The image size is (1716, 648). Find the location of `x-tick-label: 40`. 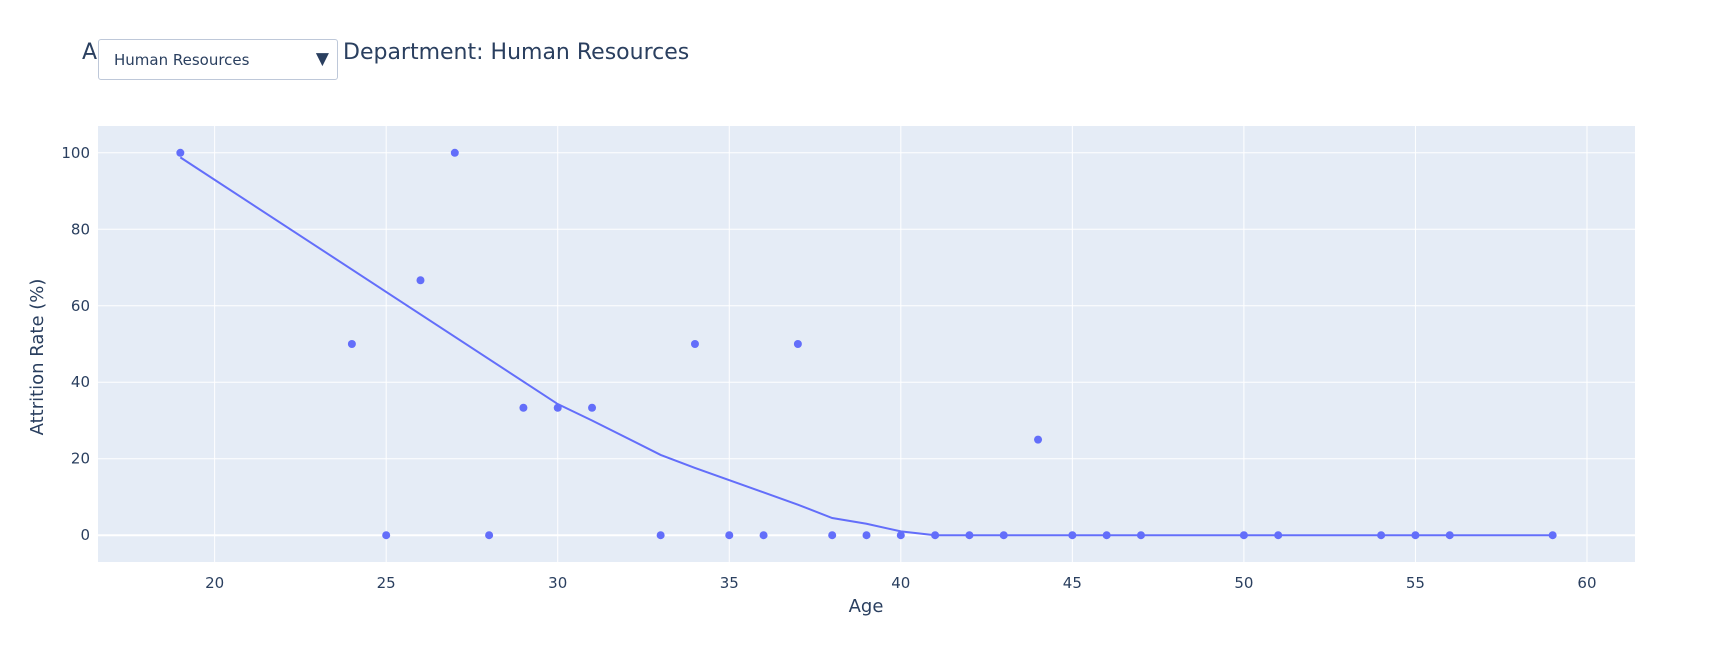

x-tick-label: 40 is located at coordinates (900, 583).